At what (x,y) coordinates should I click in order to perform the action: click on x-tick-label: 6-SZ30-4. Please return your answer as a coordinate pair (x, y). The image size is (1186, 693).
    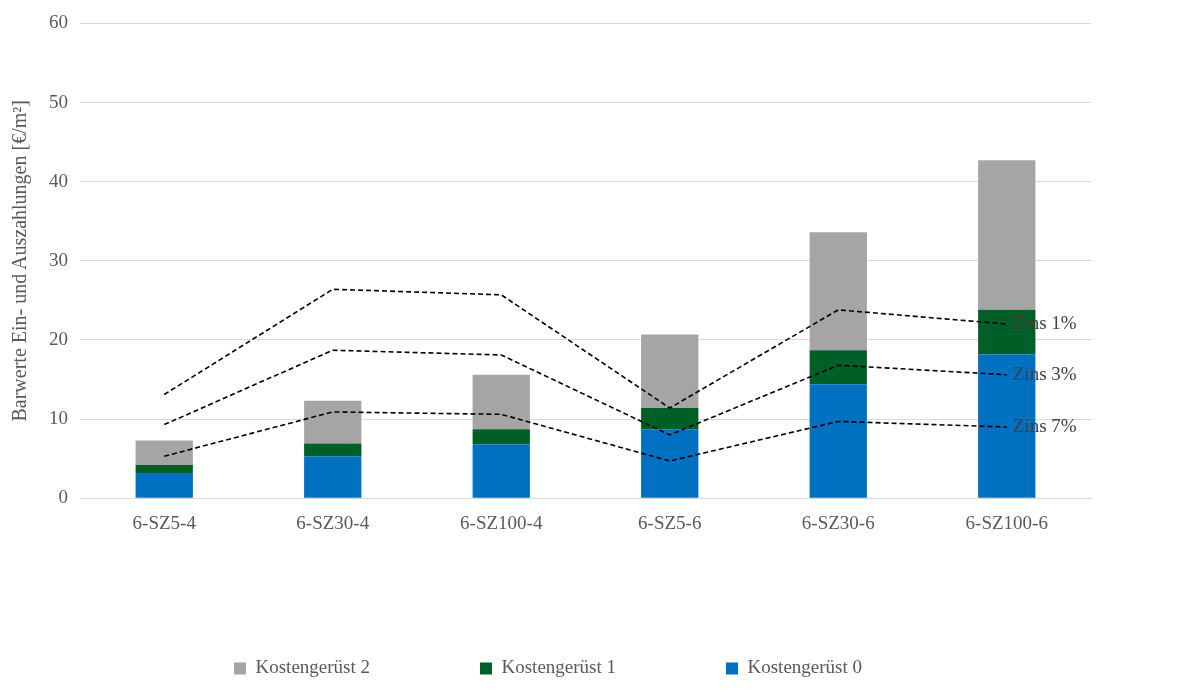
    Looking at the image, I should click on (333, 522).